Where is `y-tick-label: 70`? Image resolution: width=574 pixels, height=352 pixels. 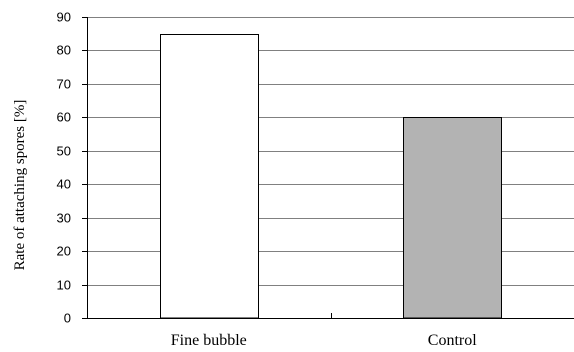
y-tick-label: 70 is located at coordinates (64, 84).